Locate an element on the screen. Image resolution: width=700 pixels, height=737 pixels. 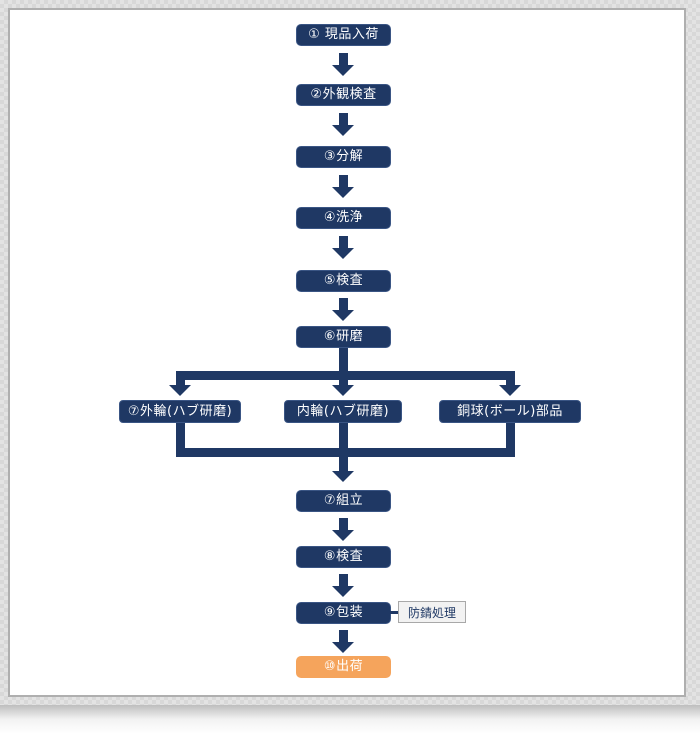
branch-box-ball-parts: 銅球(ボール)部品 is located at coordinates (510, 411).